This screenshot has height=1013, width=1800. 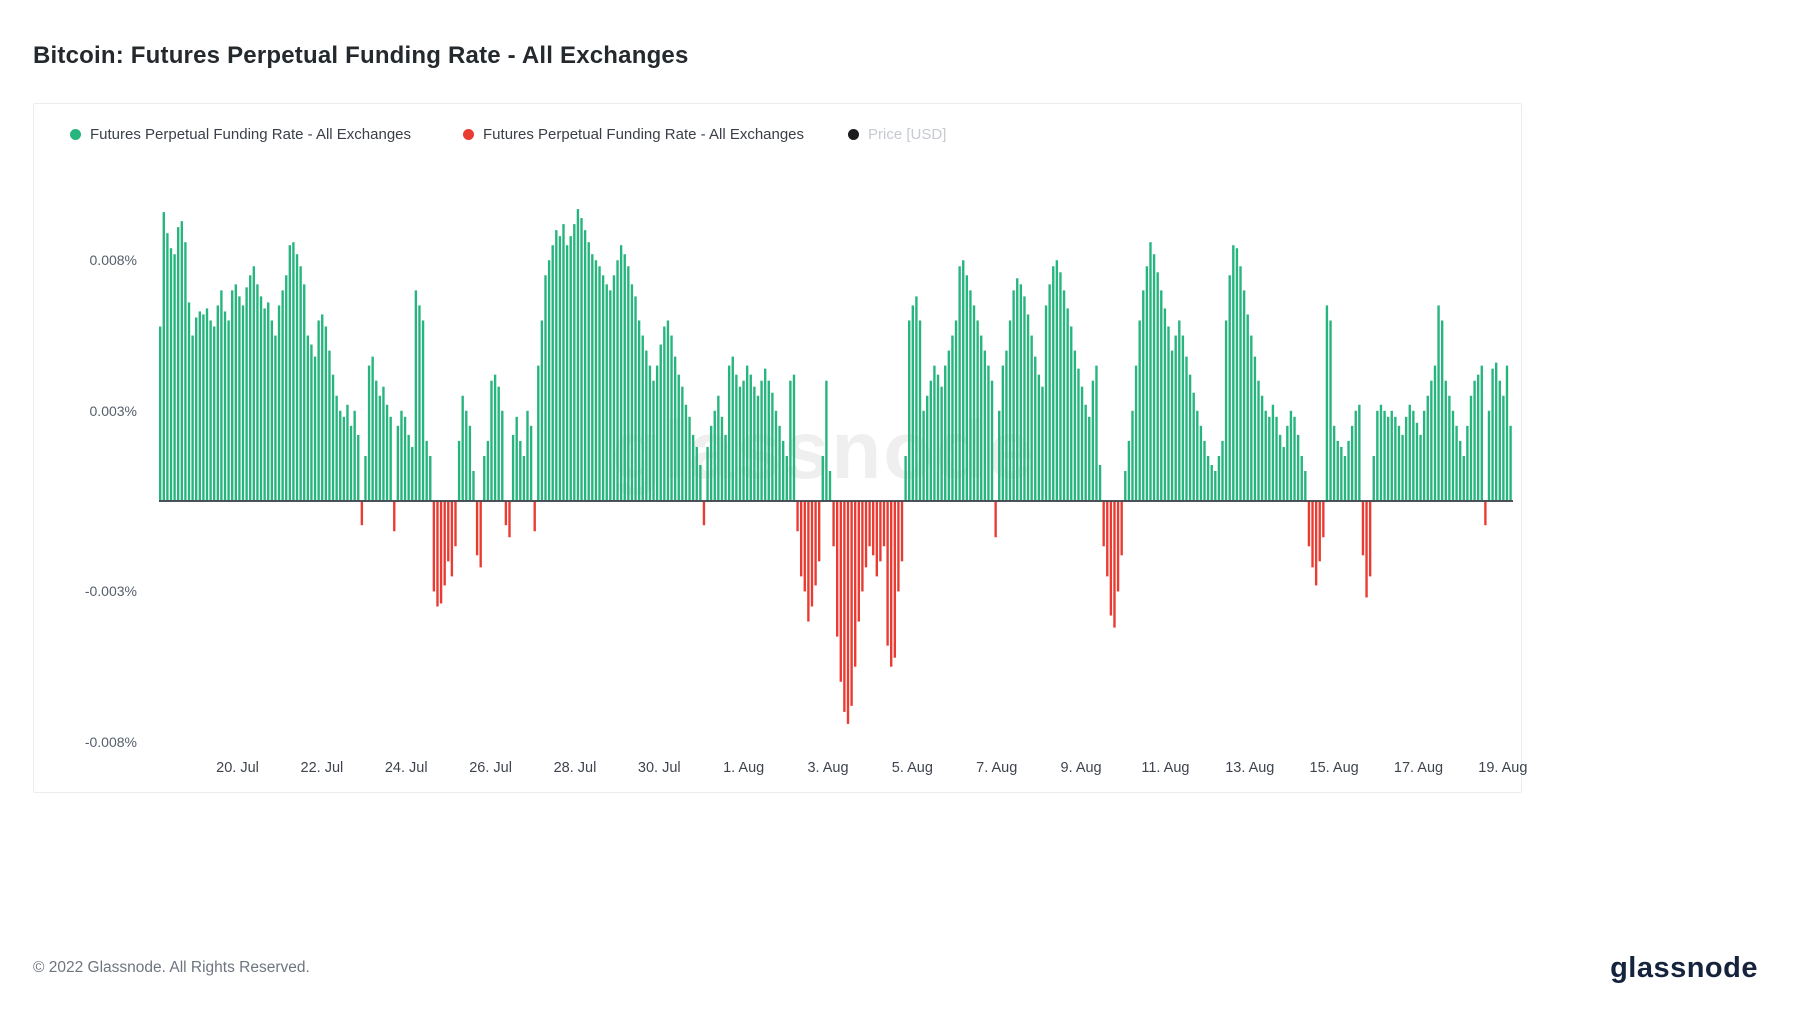 What do you see at coordinates (997, 768) in the screenshot?
I see `x-axis-label: 7. Aug` at bounding box center [997, 768].